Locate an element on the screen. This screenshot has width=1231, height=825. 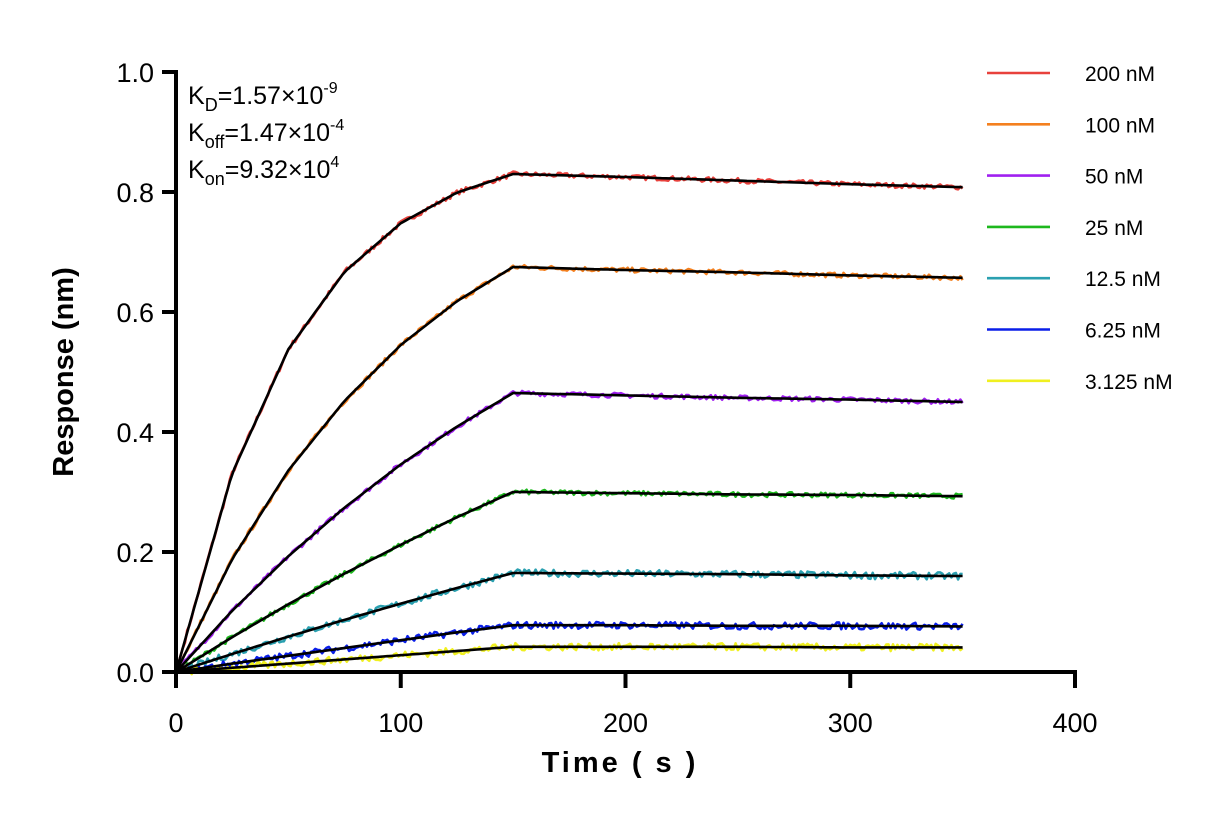
koff-annotation: Koff=1.47×10-4 is located at coordinates (266, 134).